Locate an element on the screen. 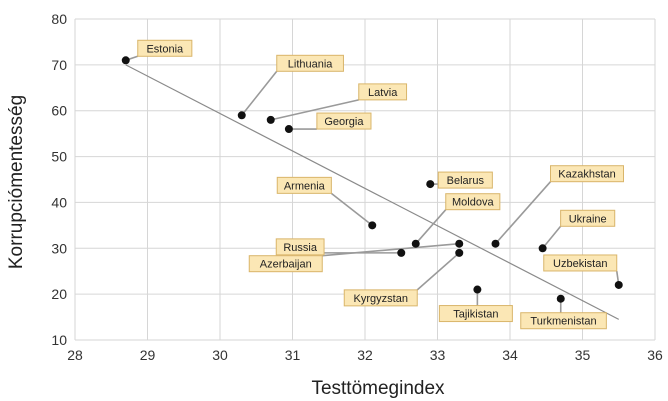 The image size is (668, 401). point-label: Tajikistan is located at coordinates (475, 315).